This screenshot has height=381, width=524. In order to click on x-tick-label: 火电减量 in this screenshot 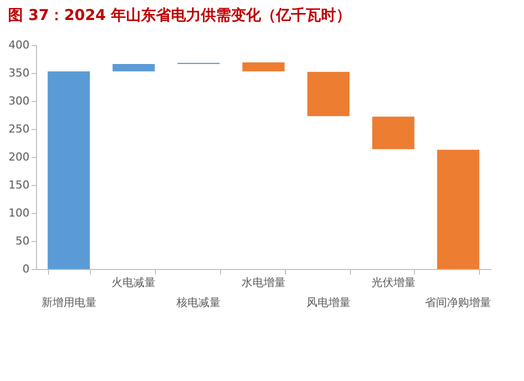, I will do `click(134, 282)`.